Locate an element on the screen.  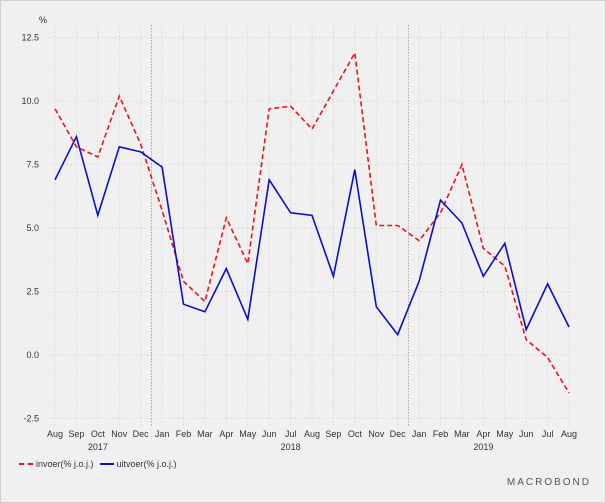
y-tick-label: 12.5 is located at coordinates (30, 38).